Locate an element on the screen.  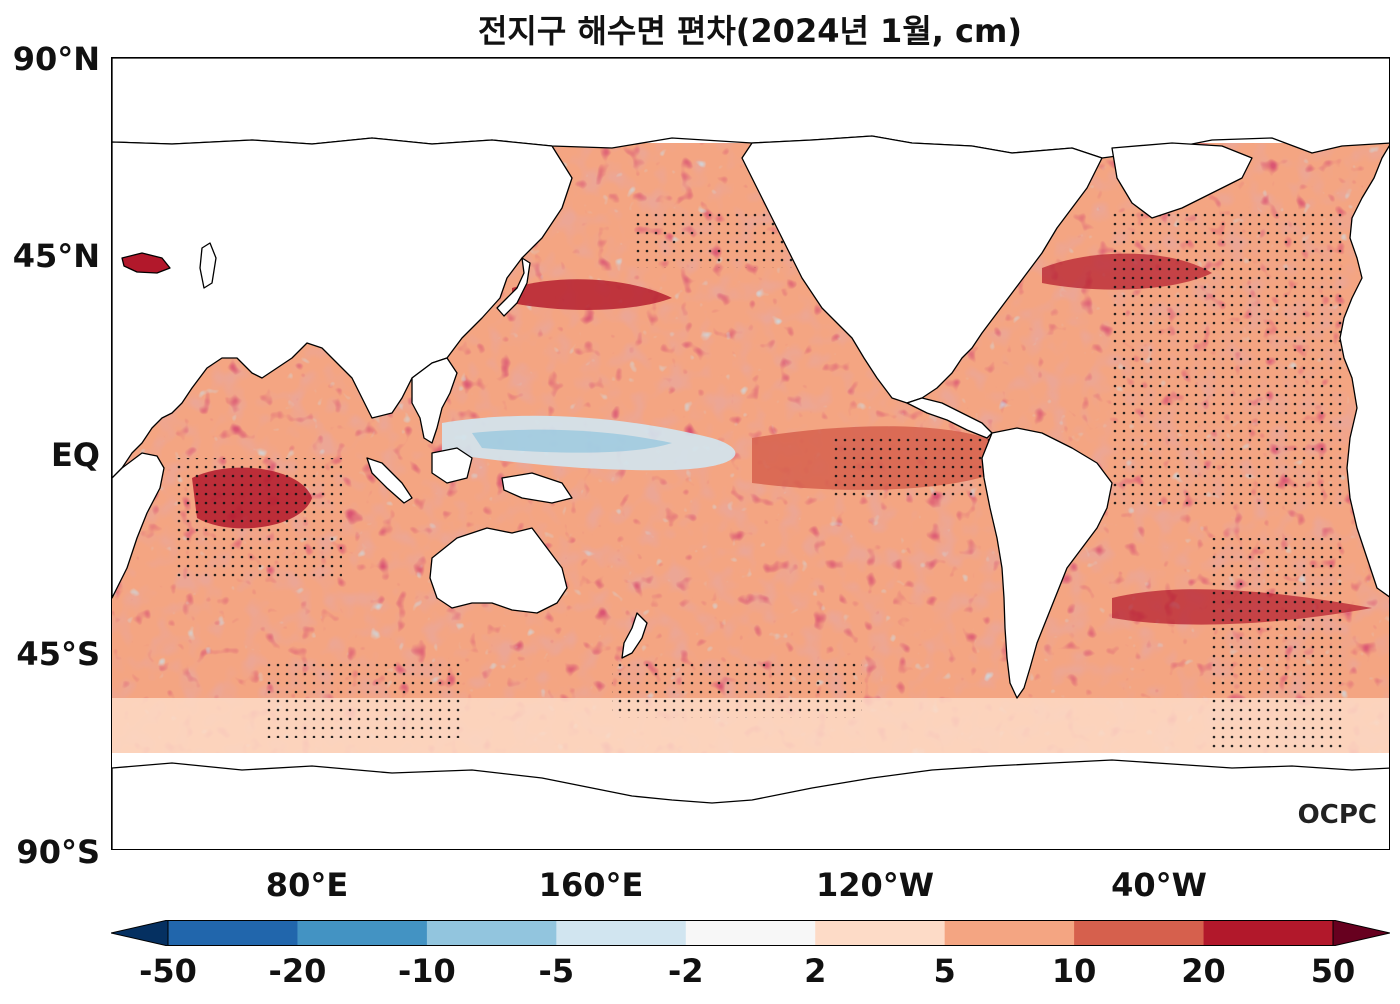
colorbar-tick-label: -5 is located at coordinates (556, 971).